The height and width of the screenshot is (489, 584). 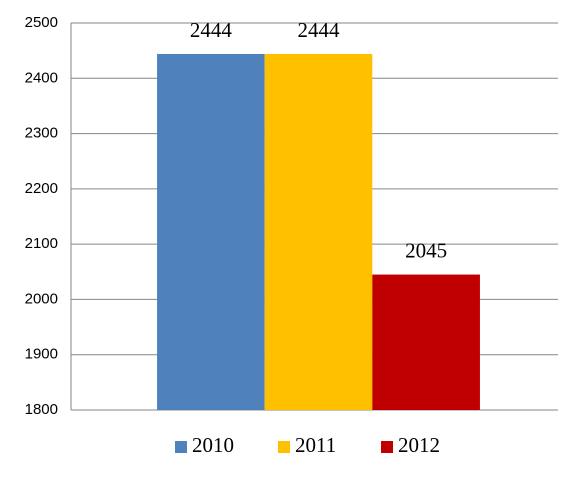 I want to click on y-tick-label: 2500, so click(x=41, y=22).